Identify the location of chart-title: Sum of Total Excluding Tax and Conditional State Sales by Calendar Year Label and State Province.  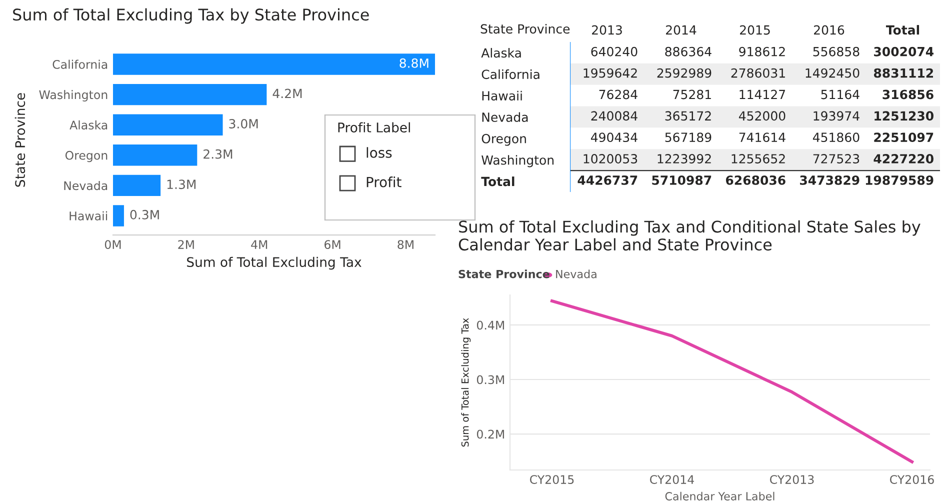
(689, 235).